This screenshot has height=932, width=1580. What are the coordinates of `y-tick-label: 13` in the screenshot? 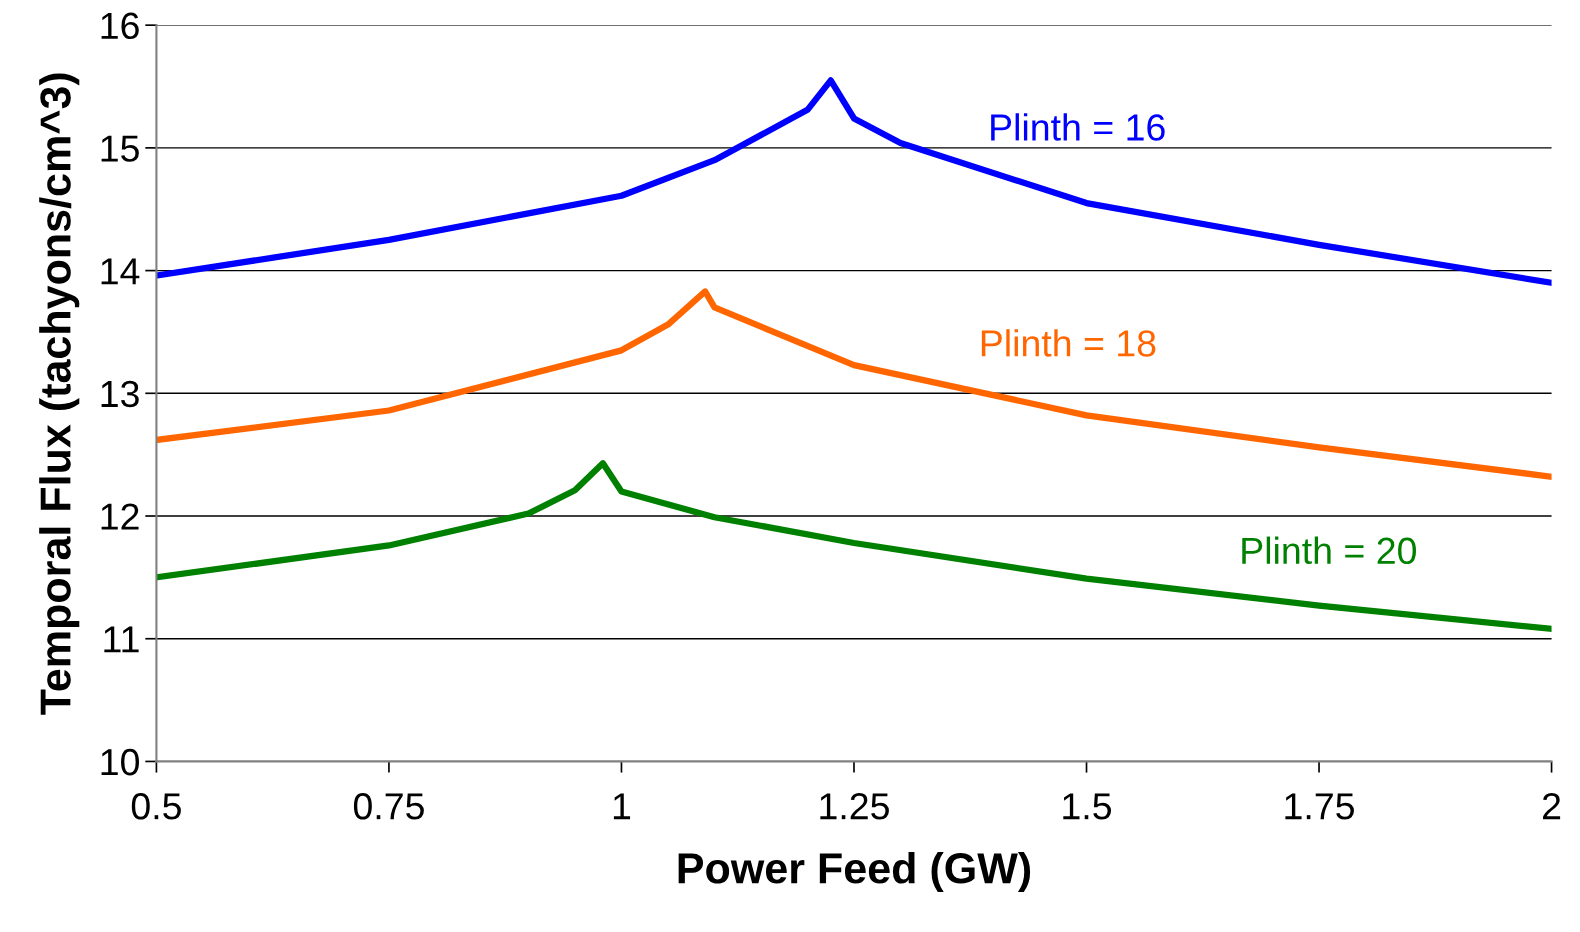 It's located at (120, 394).